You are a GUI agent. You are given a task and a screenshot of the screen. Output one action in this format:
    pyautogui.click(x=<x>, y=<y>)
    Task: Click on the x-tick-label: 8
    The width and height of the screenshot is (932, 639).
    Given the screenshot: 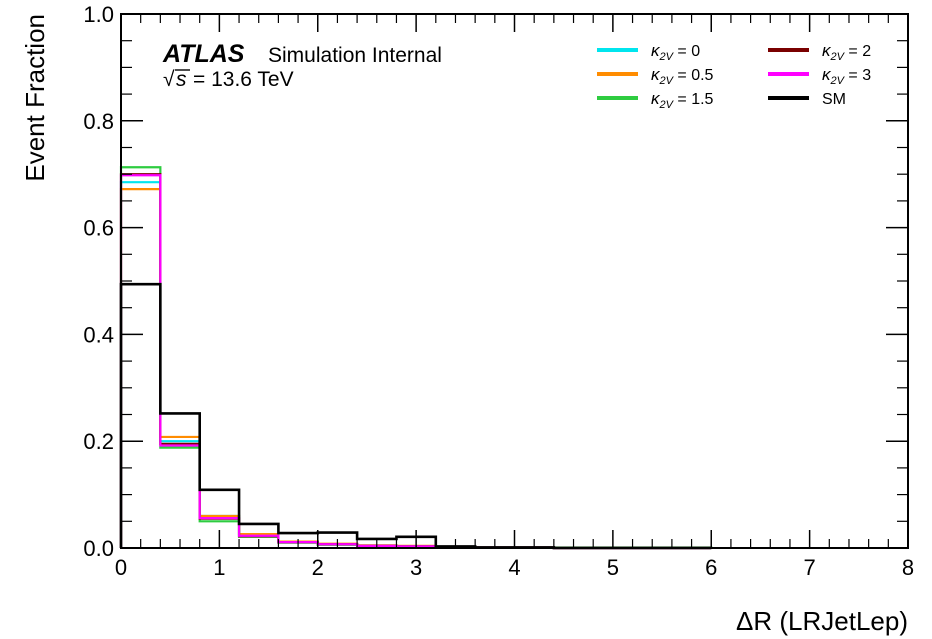 What is the action you would take?
    pyautogui.click(x=908, y=567)
    